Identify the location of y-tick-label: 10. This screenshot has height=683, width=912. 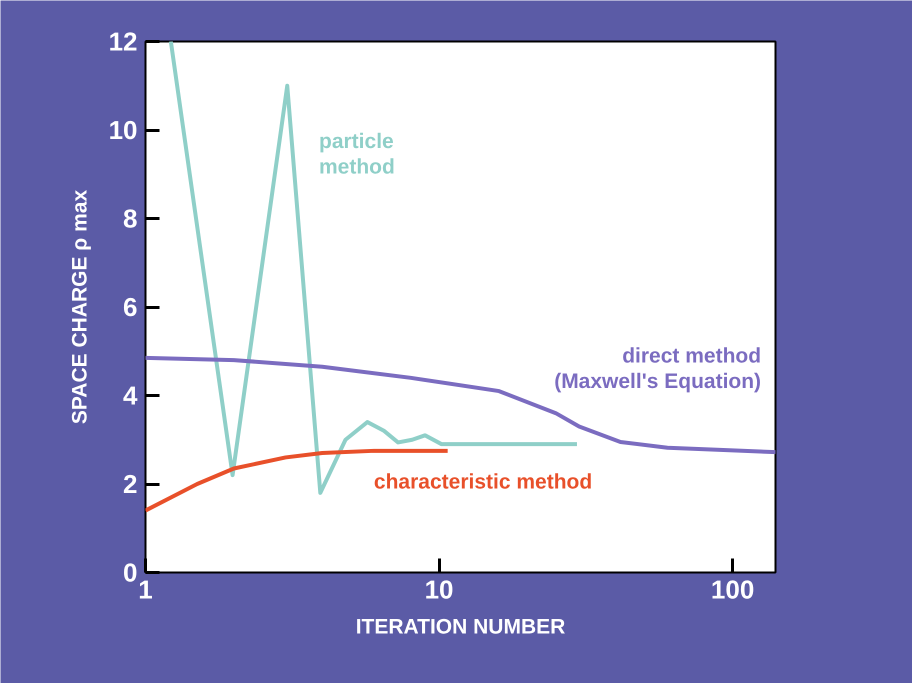
(123, 130).